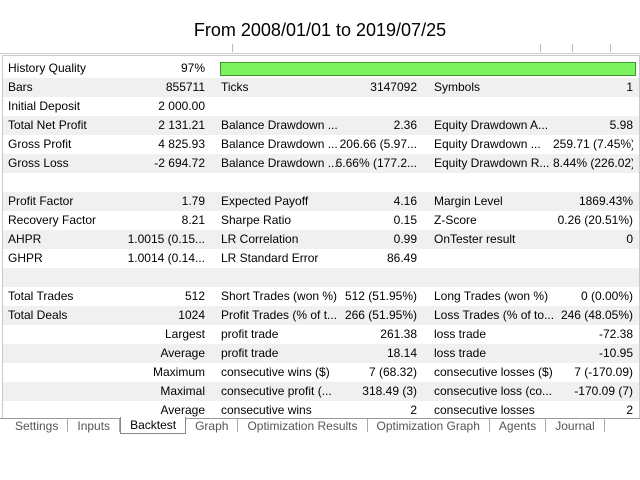 This screenshot has height=480, width=640. Describe the element at coordinates (153, 425) in the screenshot. I see `tab: Backtest` at that location.